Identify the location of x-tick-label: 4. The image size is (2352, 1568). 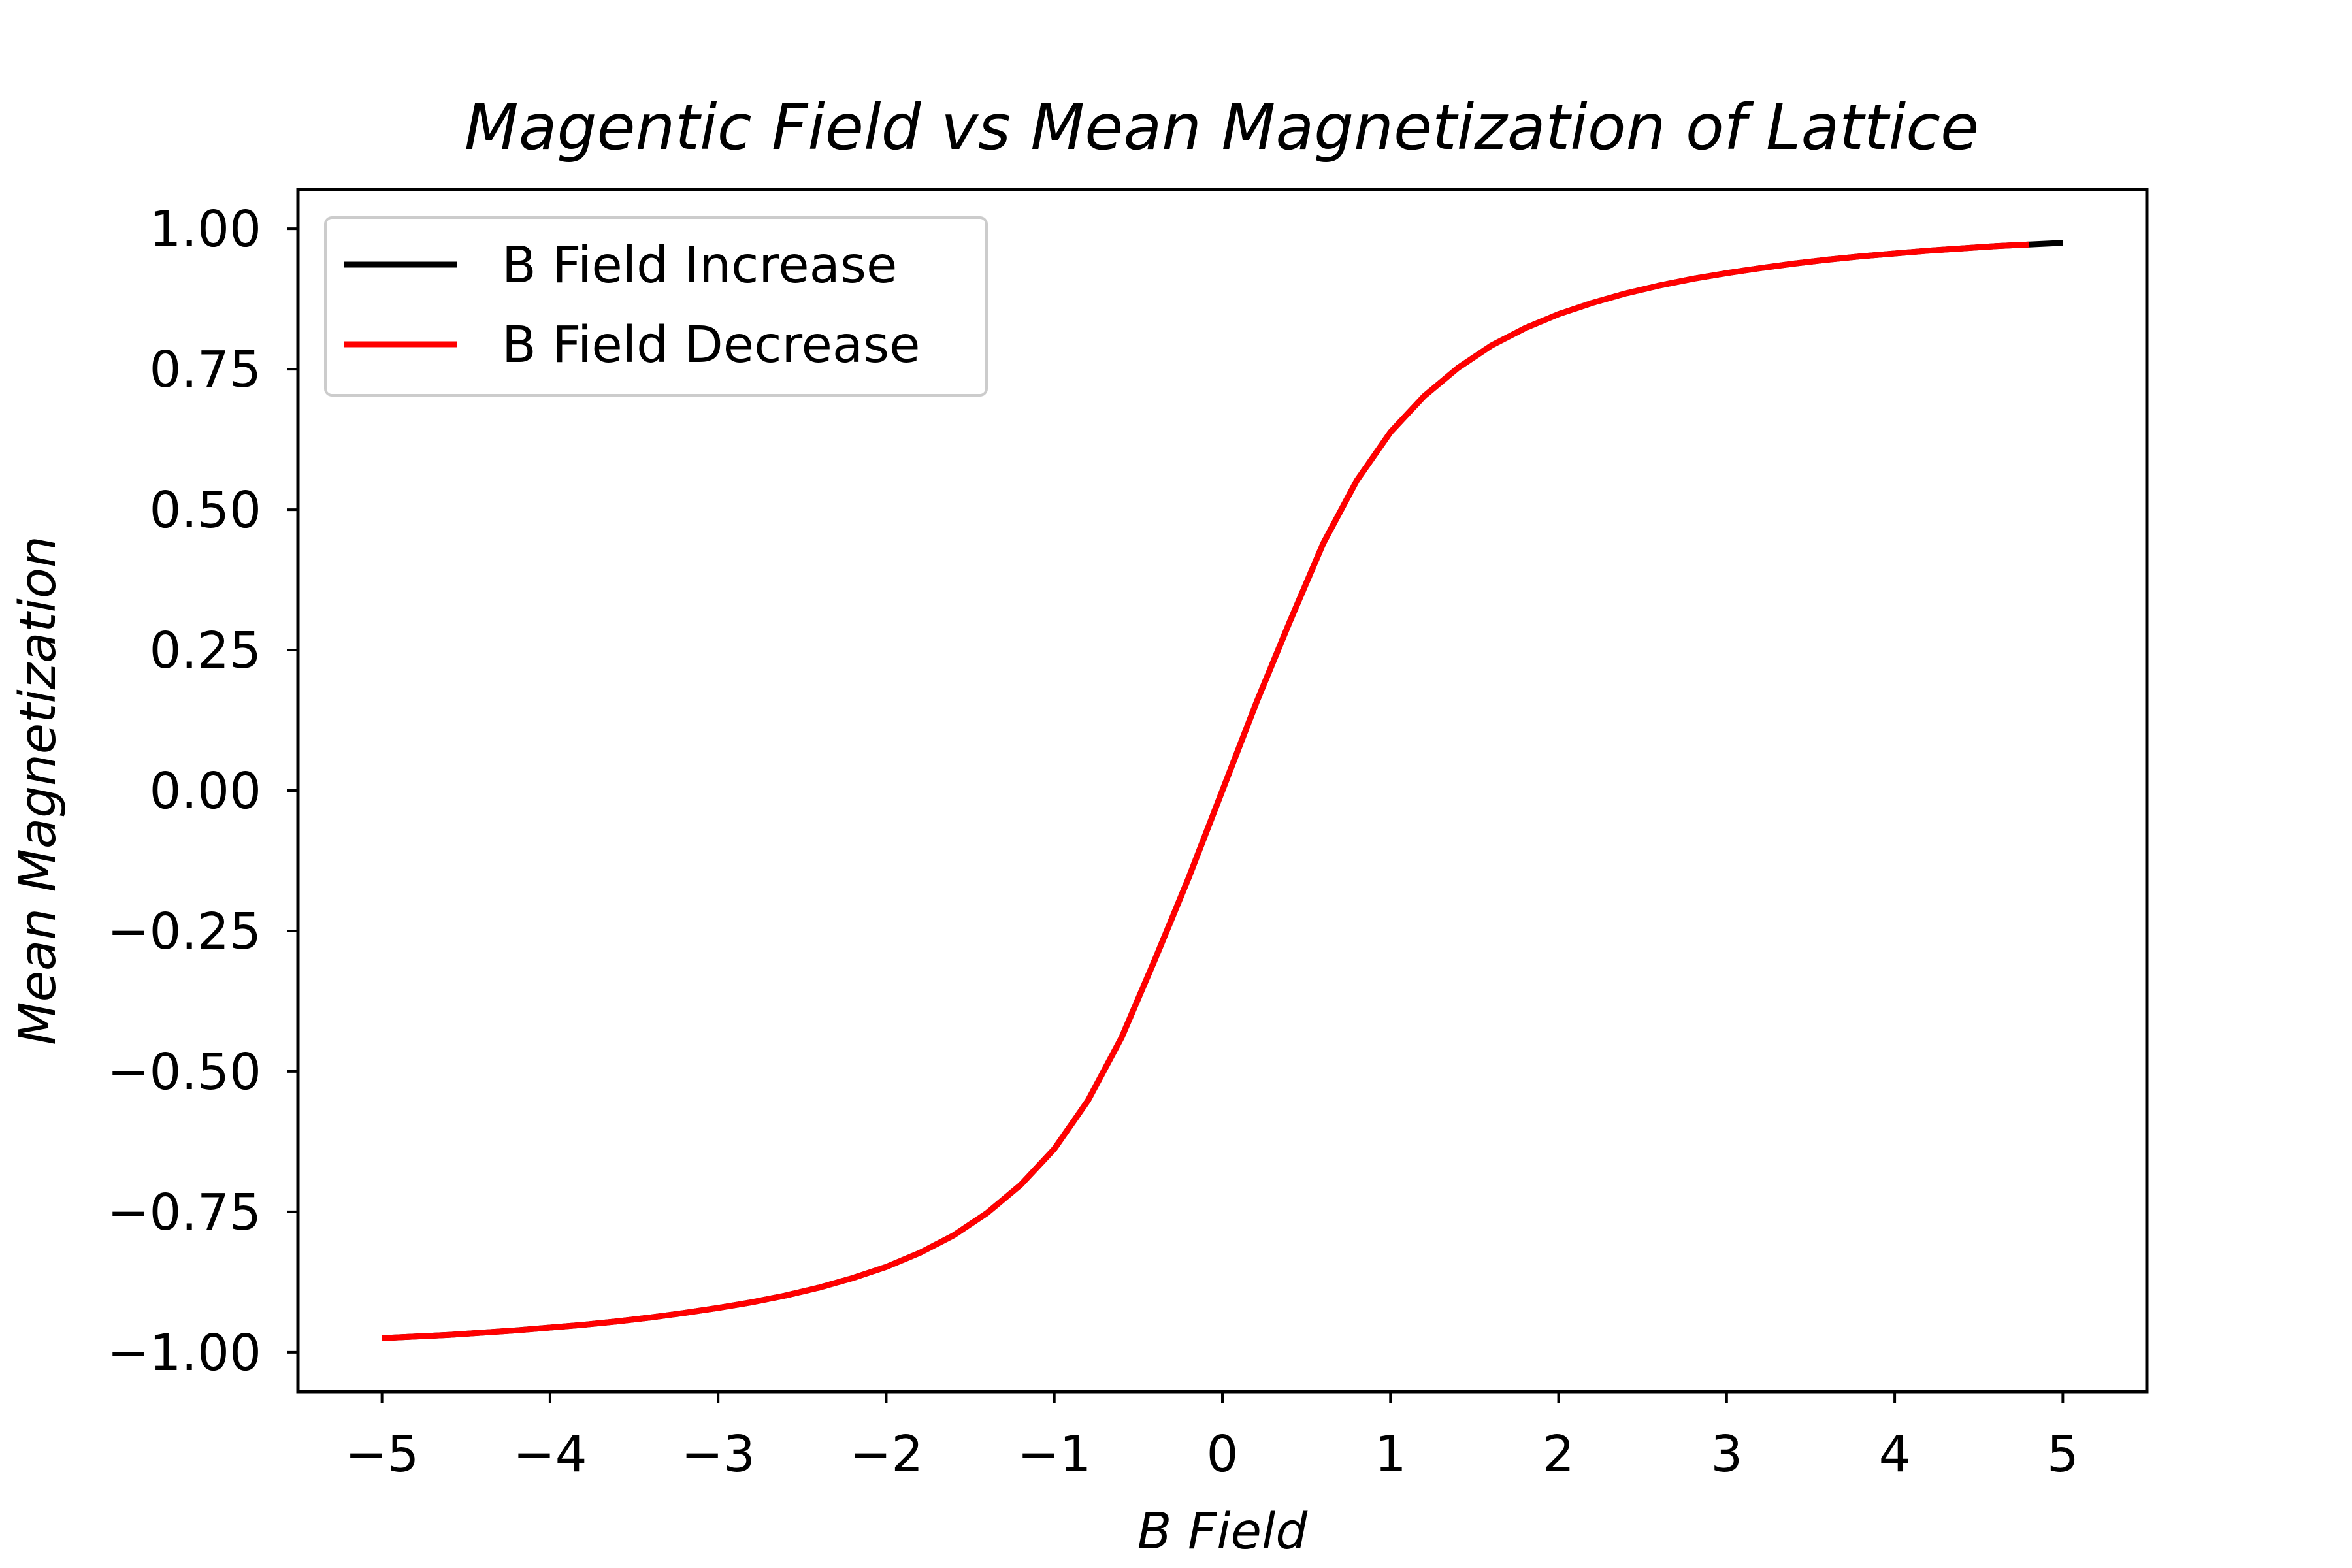
(1895, 1455).